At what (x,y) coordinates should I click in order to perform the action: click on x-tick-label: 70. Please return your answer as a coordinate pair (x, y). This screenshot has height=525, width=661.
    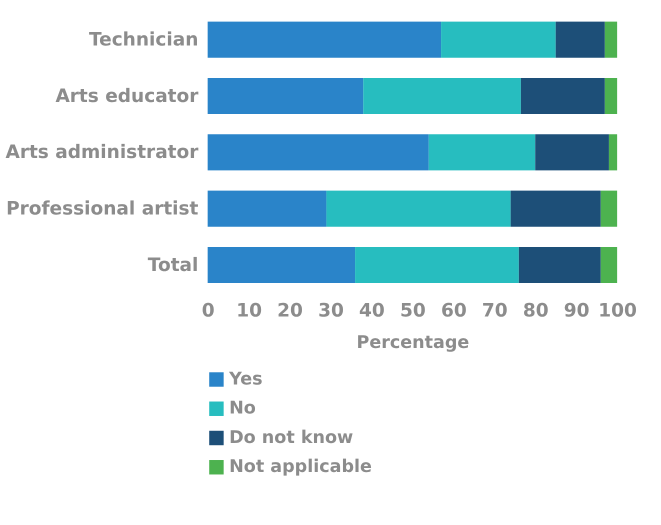
    Looking at the image, I should click on (495, 311).